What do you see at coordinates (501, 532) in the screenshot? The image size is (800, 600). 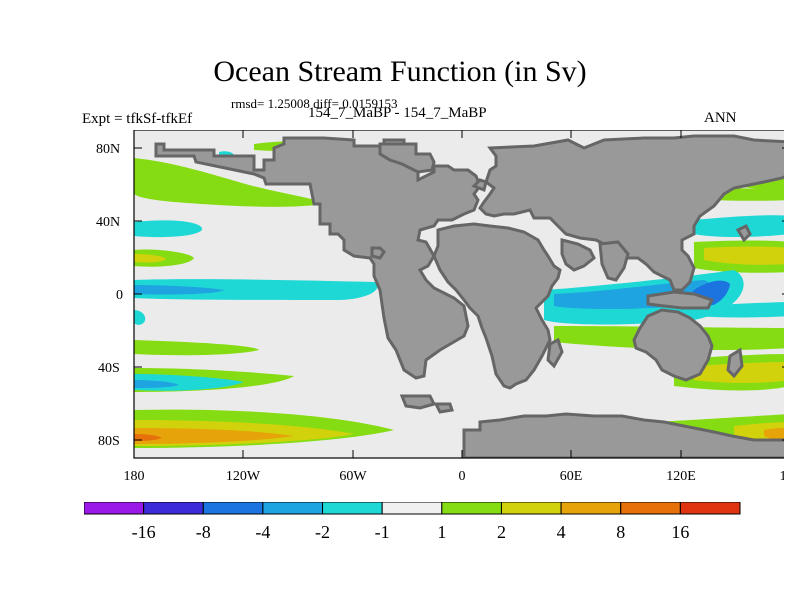 I see `colorbar-label: 2` at bounding box center [501, 532].